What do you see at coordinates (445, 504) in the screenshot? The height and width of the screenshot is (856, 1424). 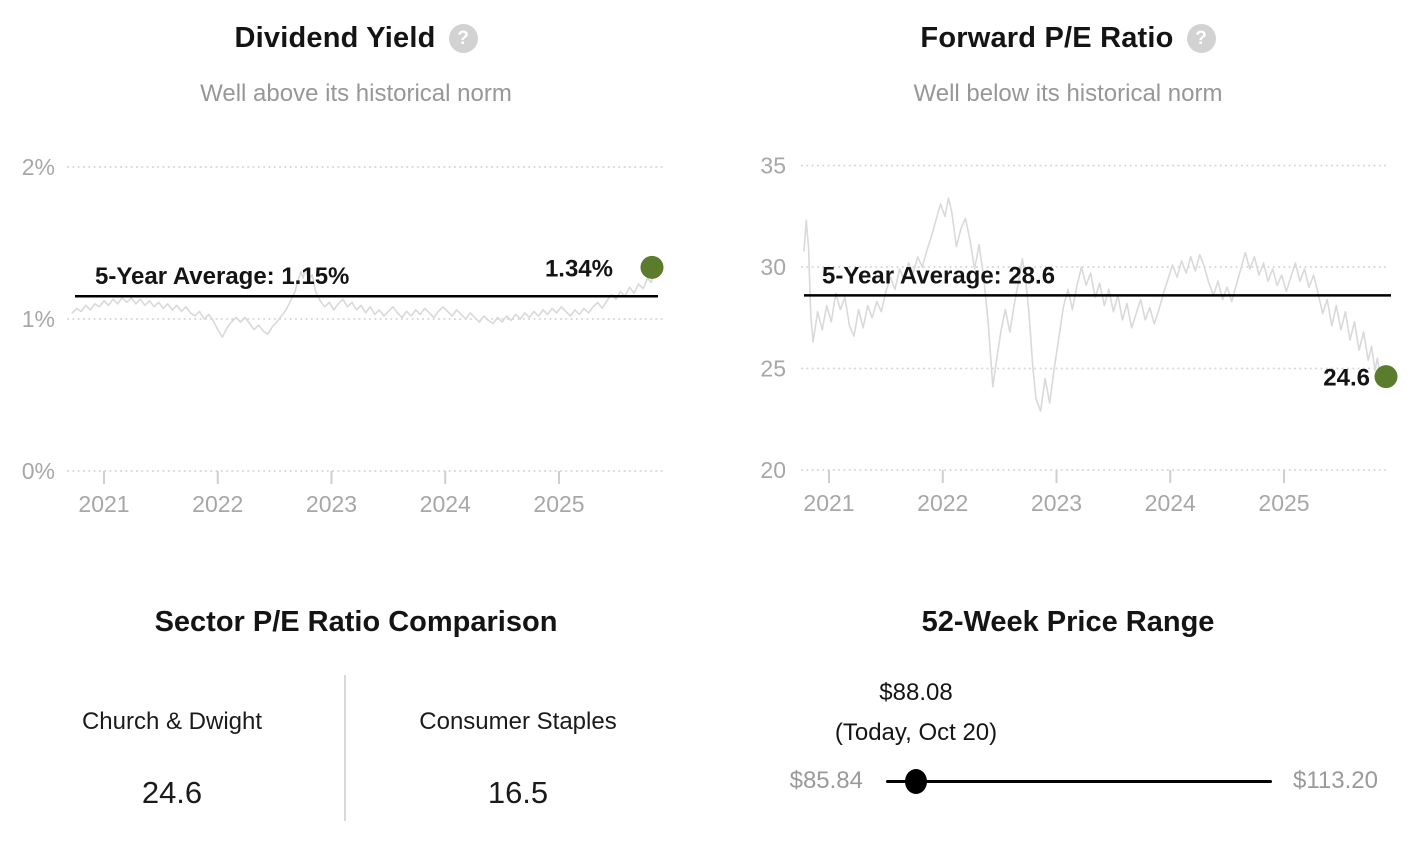 I see `dividend-yield-x-axis-label: 2024` at bounding box center [445, 504].